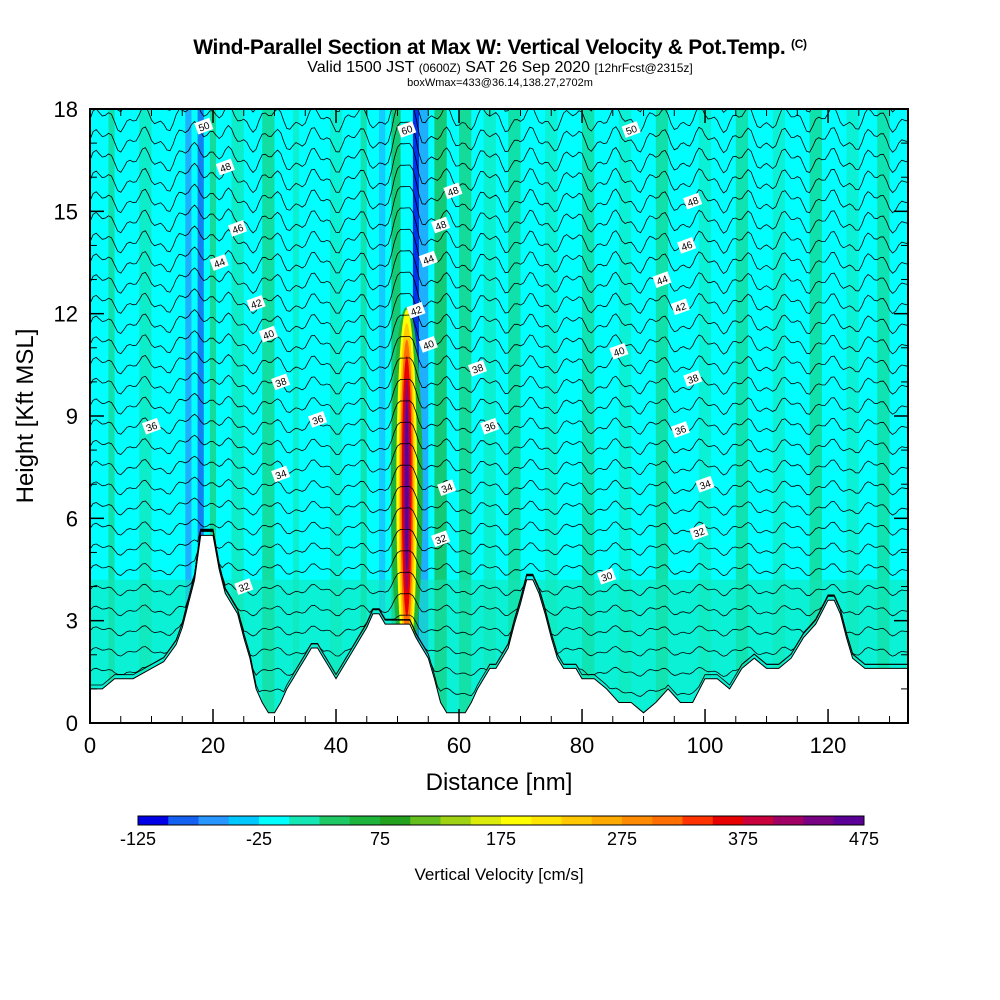 This screenshot has height=1000, width=1000. Describe the element at coordinates (72, 621) in the screenshot. I see `y-tick-label: 3` at that location.